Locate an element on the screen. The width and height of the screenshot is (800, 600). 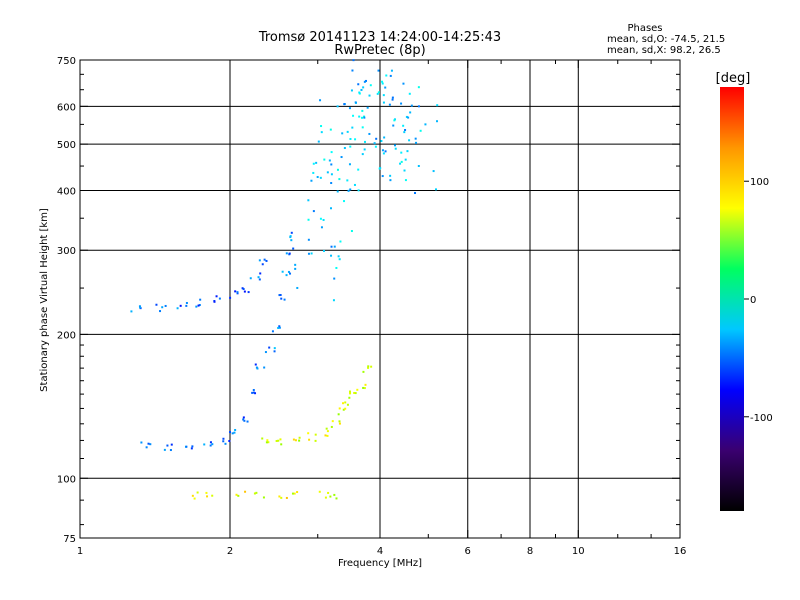
y-tick-label: 100 is located at coordinates (66, 479).